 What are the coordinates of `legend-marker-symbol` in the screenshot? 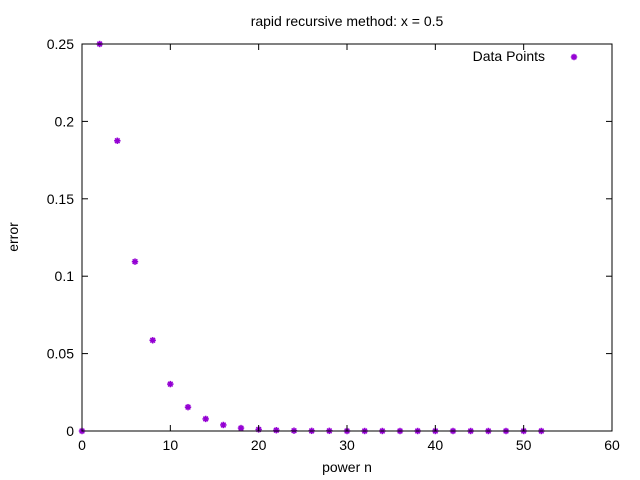 It's located at (574, 57).